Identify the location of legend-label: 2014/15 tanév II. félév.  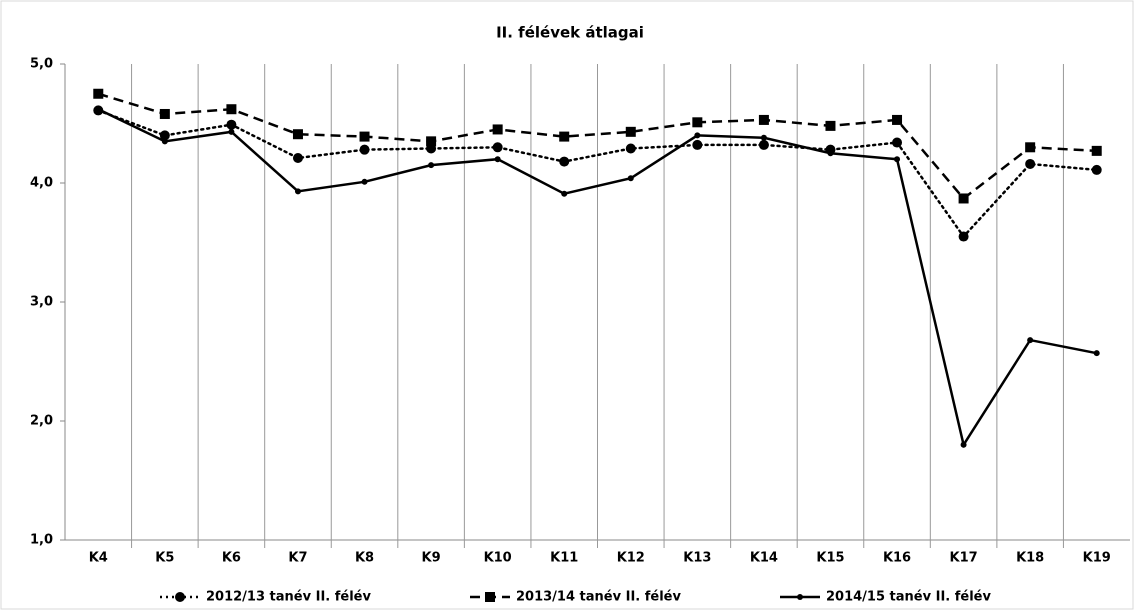
(908, 597).